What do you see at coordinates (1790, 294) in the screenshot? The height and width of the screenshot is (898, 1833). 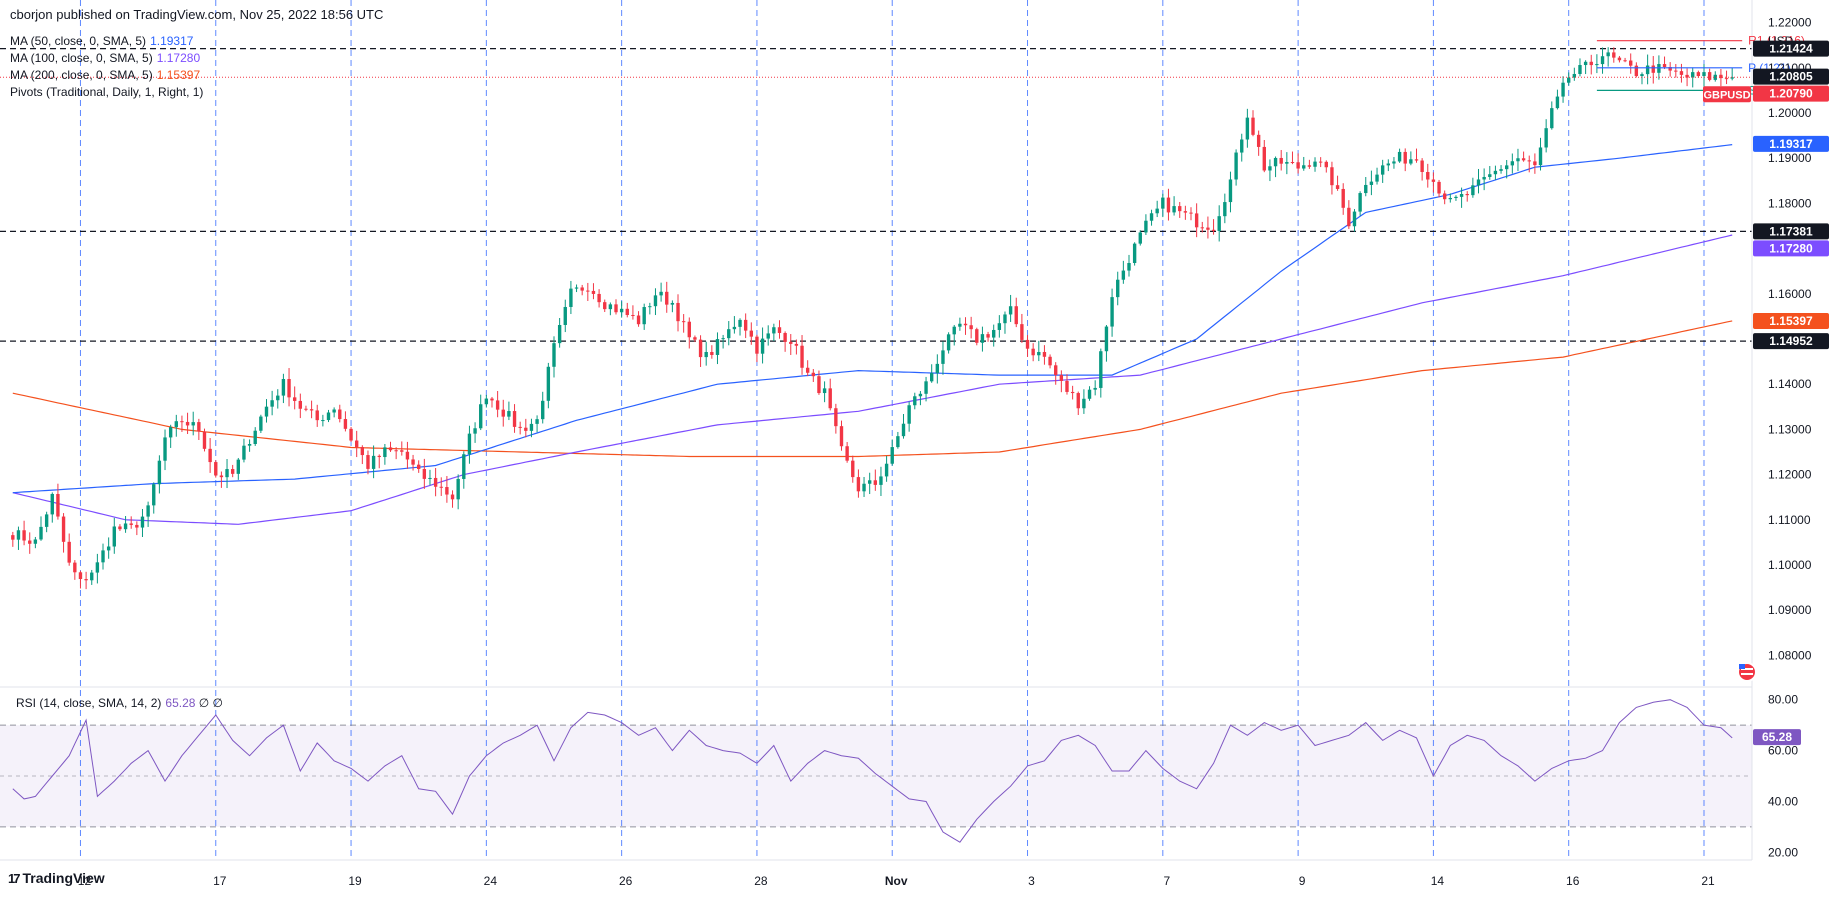 I see `price-tick-label: 1.16000` at bounding box center [1790, 294].